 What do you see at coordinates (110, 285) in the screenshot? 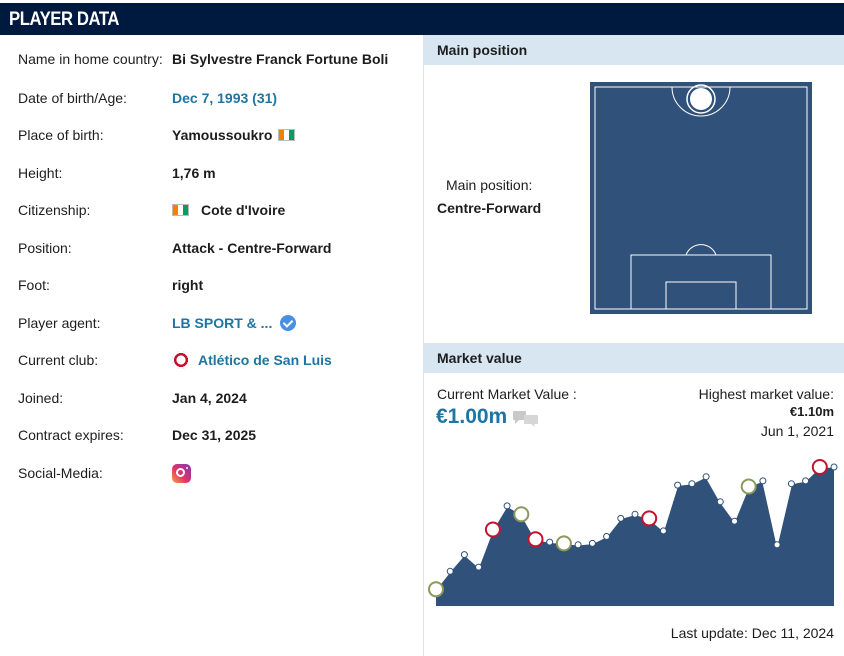
I see `info-row-foot: Foot: right` at bounding box center [110, 285].